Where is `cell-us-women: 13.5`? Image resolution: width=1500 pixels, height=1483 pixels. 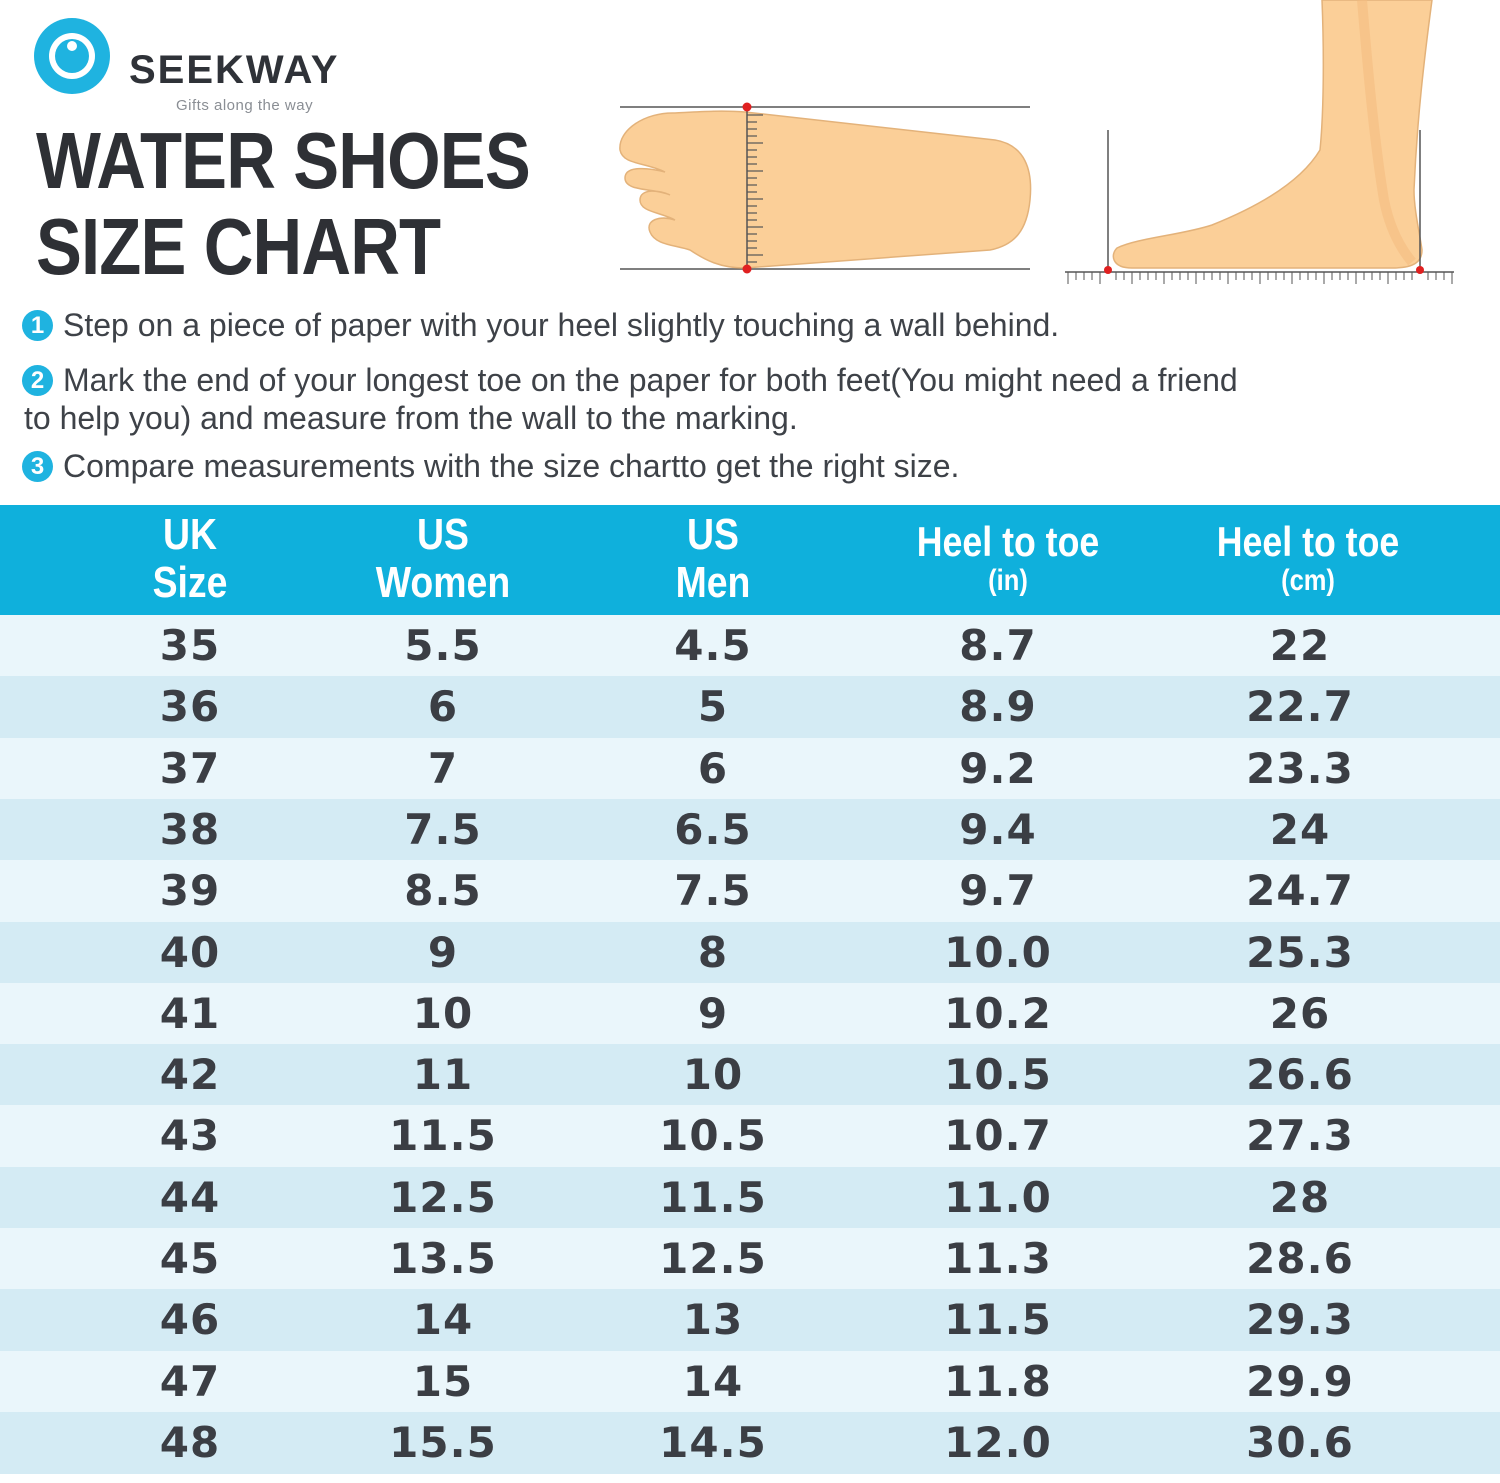
cell-us-women: 13.5 is located at coordinates (443, 1258).